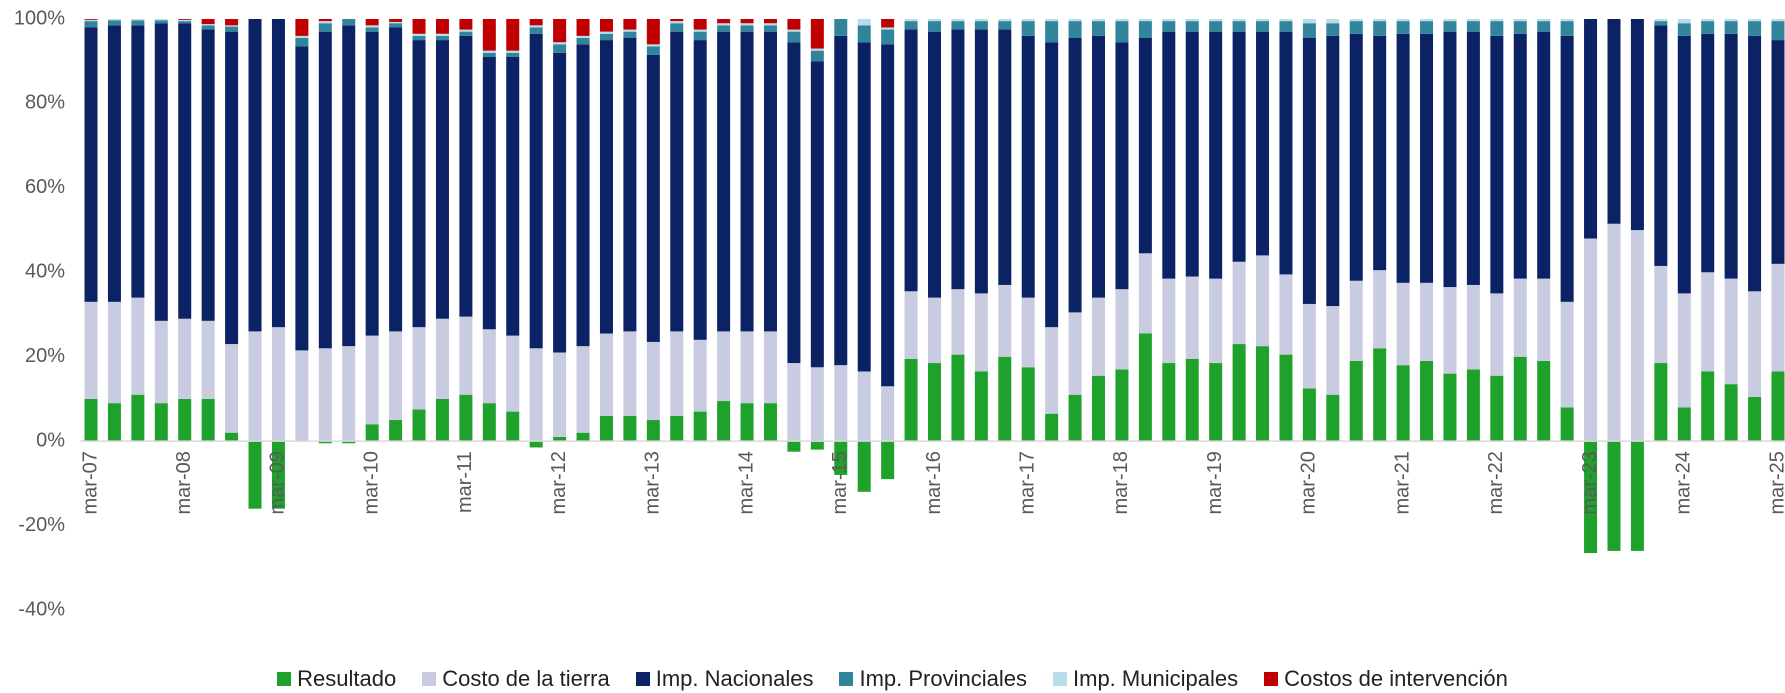 The width and height of the screenshot is (1785, 693). I want to click on legend-item: Imp. Nacionales, so click(724, 679).